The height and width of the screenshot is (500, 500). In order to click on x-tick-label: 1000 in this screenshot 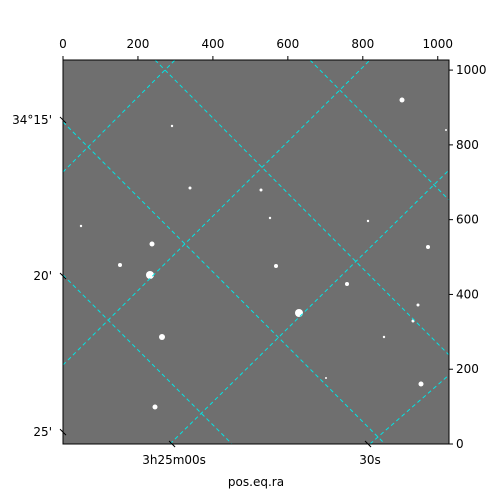, I will do `click(437, 44)`.